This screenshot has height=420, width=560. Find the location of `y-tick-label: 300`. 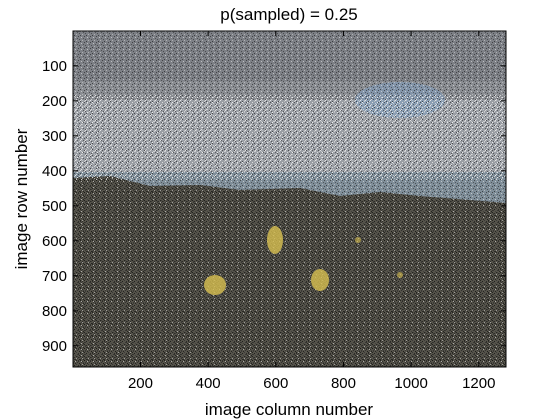

y-tick-label: 300 is located at coordinates (54, 136).